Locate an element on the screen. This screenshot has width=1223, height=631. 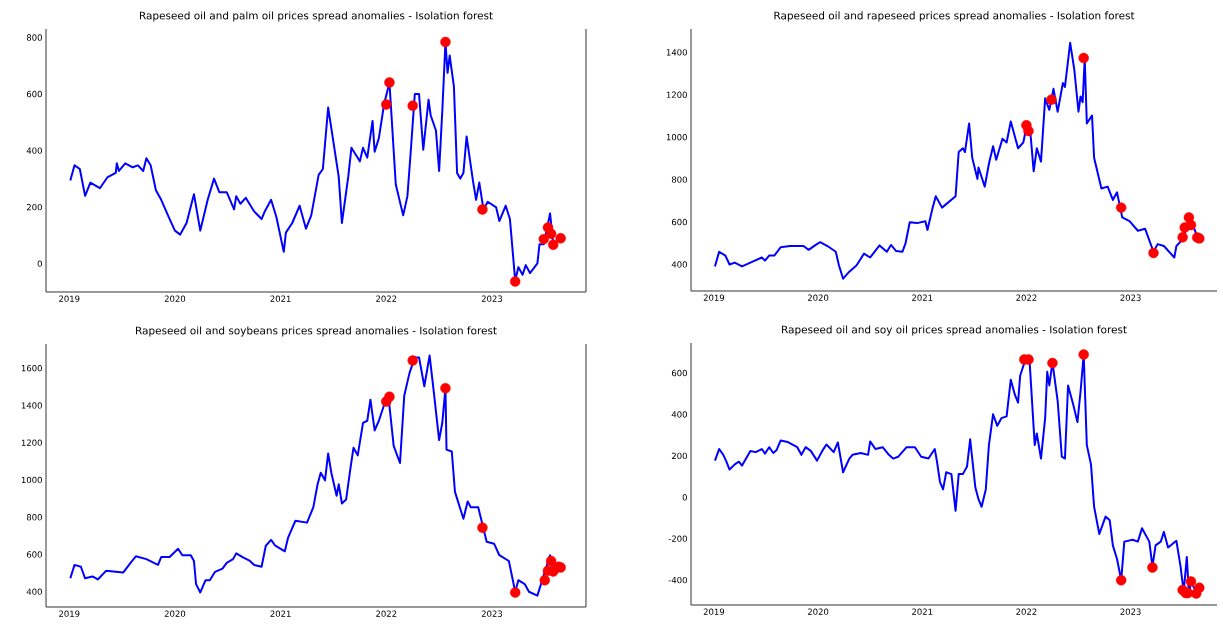
y-tick-label: -200 is located at coordinates (677, 538).